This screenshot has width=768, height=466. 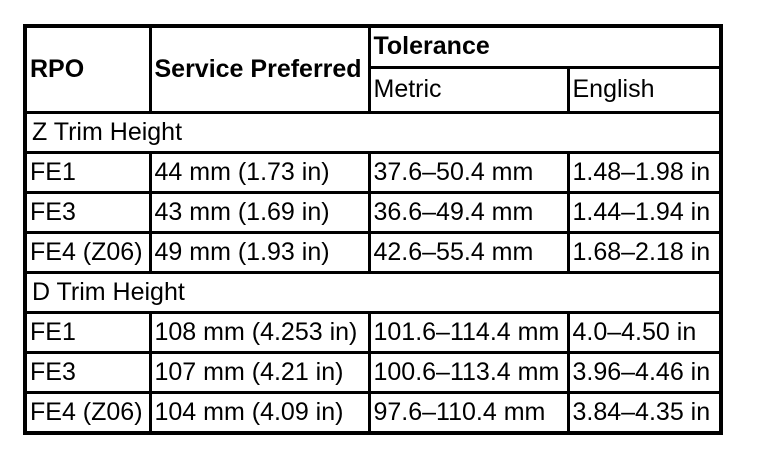 I want to click on cell-service-preferred: 44 mm (1.73 in), so click(x=259, y=172).